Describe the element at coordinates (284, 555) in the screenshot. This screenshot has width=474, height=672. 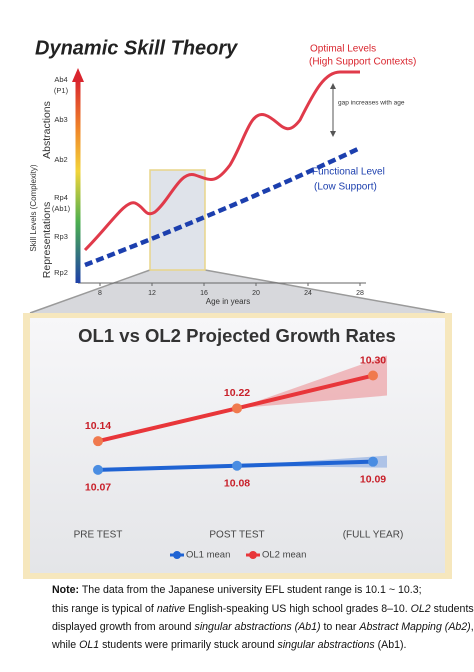
I see `legend-label: OL2 mean` at that location.